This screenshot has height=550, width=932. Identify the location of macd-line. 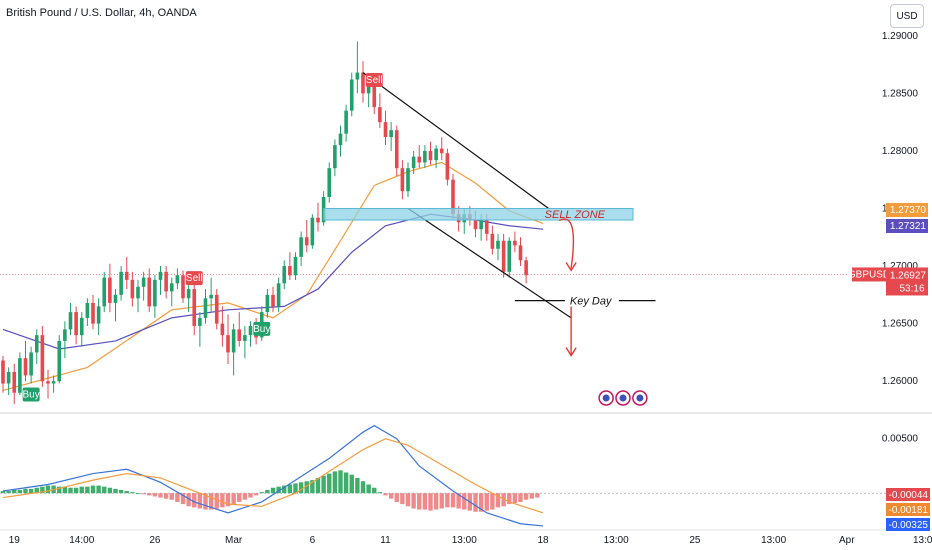
(273, 475).